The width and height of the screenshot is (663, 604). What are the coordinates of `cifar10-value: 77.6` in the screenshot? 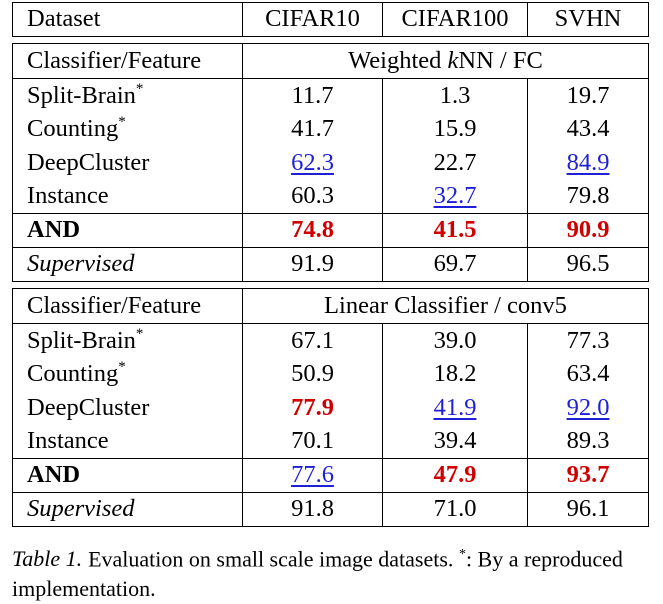 It's located at (312, 475).